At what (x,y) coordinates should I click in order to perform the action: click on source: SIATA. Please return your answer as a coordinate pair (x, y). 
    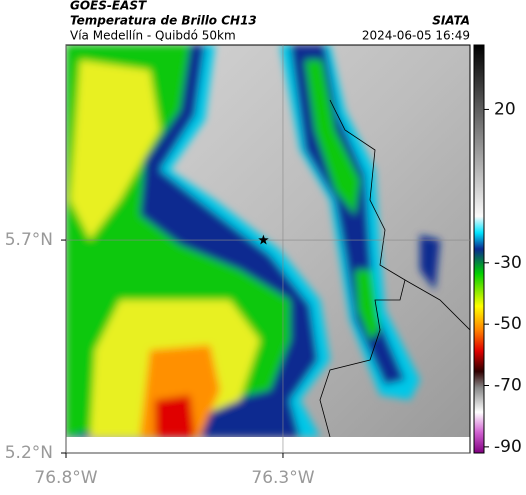
    Looking at the image, I should click on (451, 21).